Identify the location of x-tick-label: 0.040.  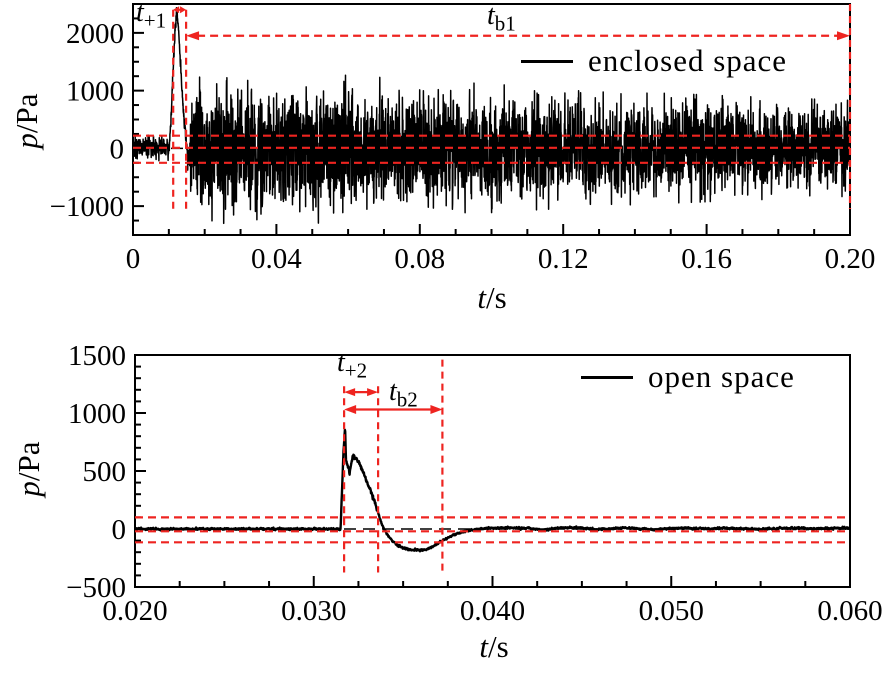
(492, 611).